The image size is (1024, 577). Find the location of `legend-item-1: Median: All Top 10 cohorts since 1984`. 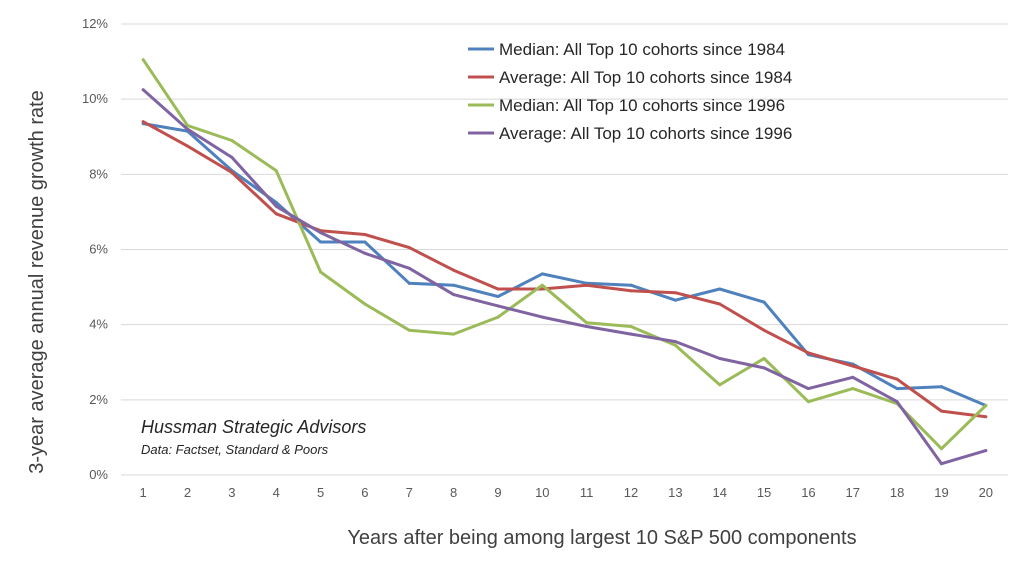

legend-item-1: Median: All Top 10 cohorts since 1984 is located at coordinates (626, 49).